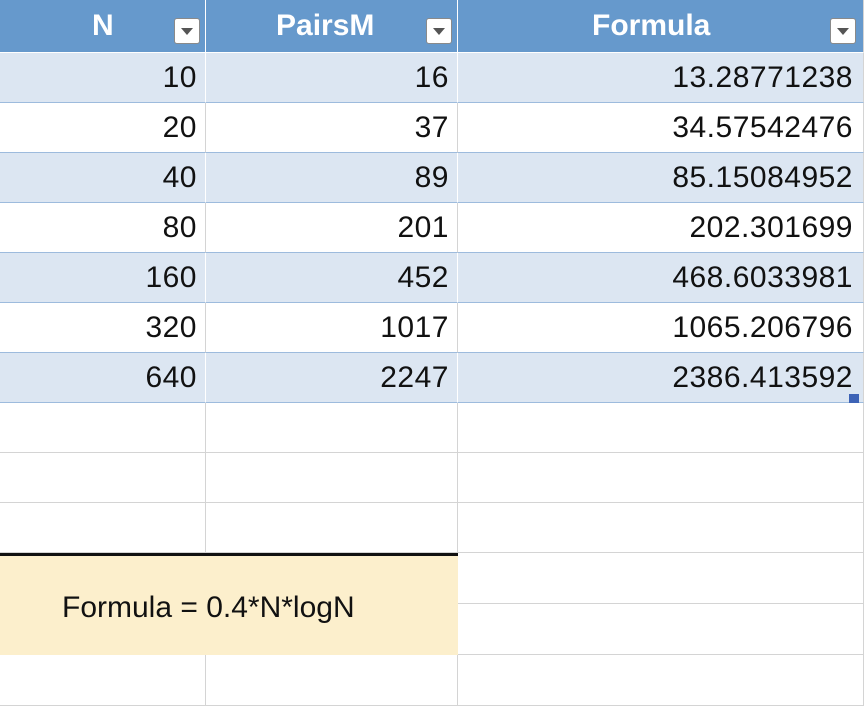  Describe the element at coordinates (171, 277) in the screenshot. I see `cell-value: 160` at that location.